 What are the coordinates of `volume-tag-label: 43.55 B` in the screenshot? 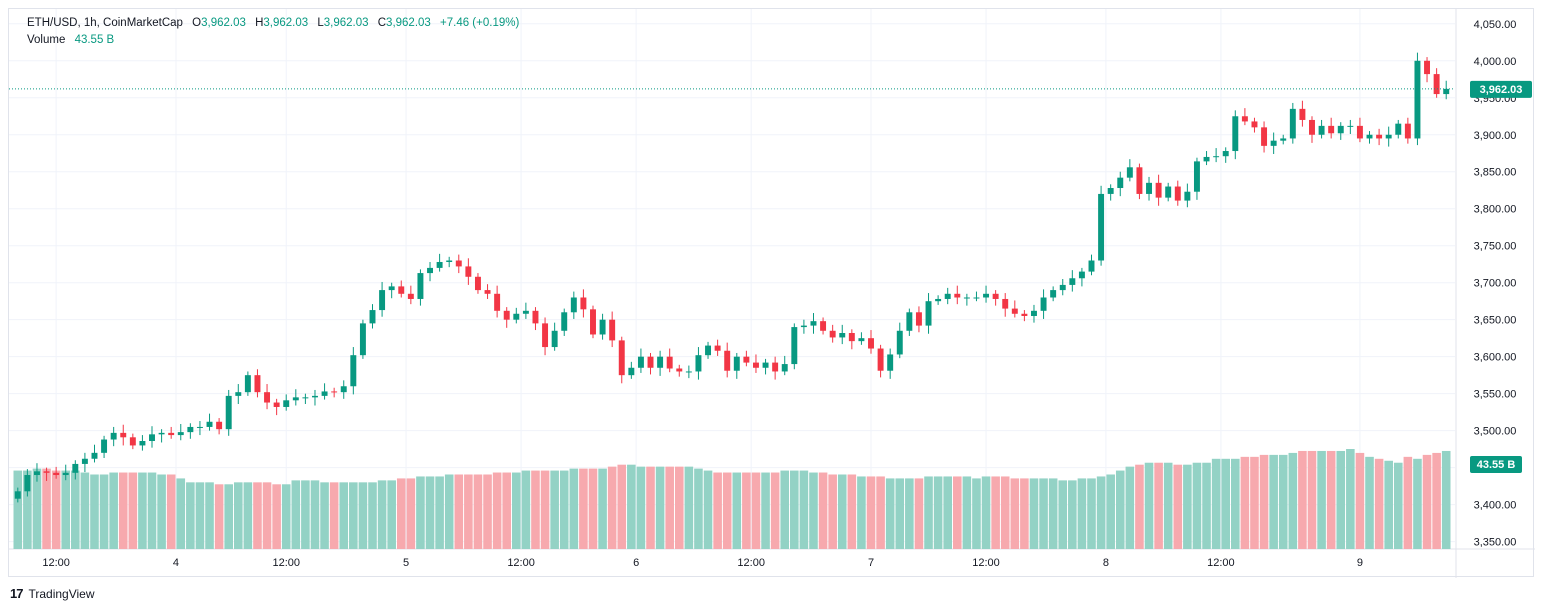 It's located at (1496, 465).